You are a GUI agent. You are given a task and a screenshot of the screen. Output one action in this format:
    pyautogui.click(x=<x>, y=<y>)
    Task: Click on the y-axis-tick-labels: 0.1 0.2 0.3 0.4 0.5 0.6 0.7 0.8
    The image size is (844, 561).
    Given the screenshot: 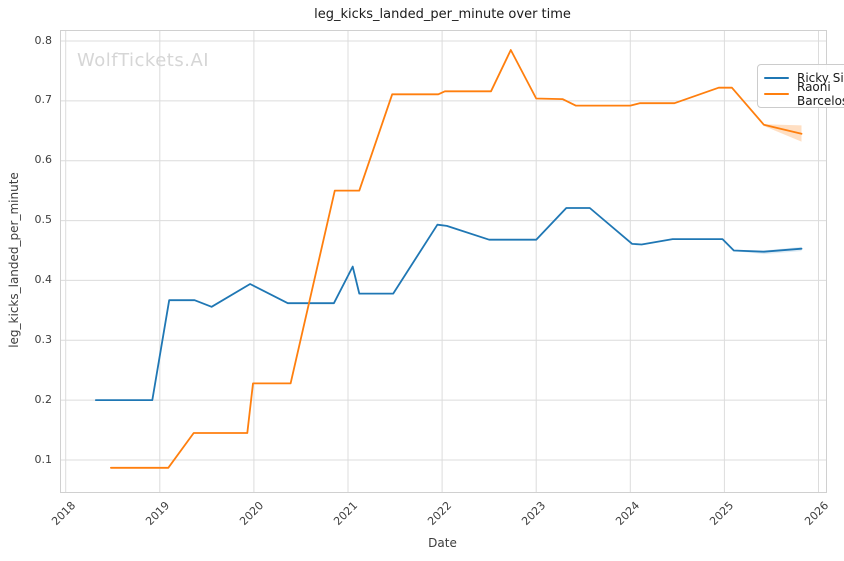 What is the action you would take?
    pyautogui.click(x=26, y=260)
    